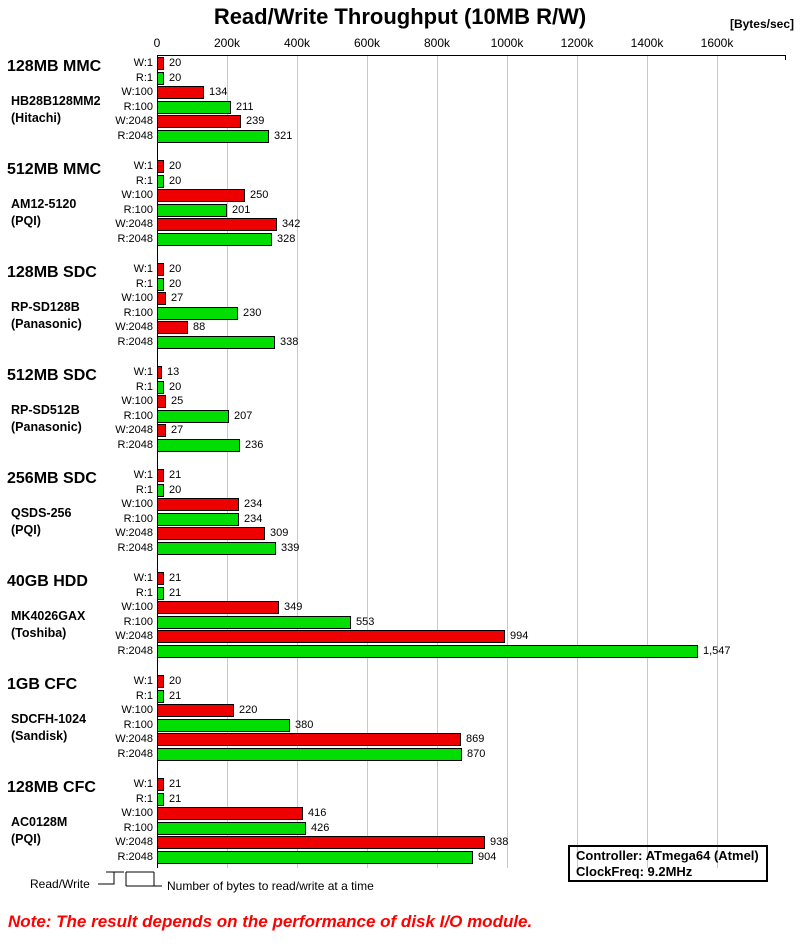 The image size is (800, 950). What do you see at coordinates (477, 239) in the screenshot?
I see `bar-row: 328` at bounding box center [477, 239].